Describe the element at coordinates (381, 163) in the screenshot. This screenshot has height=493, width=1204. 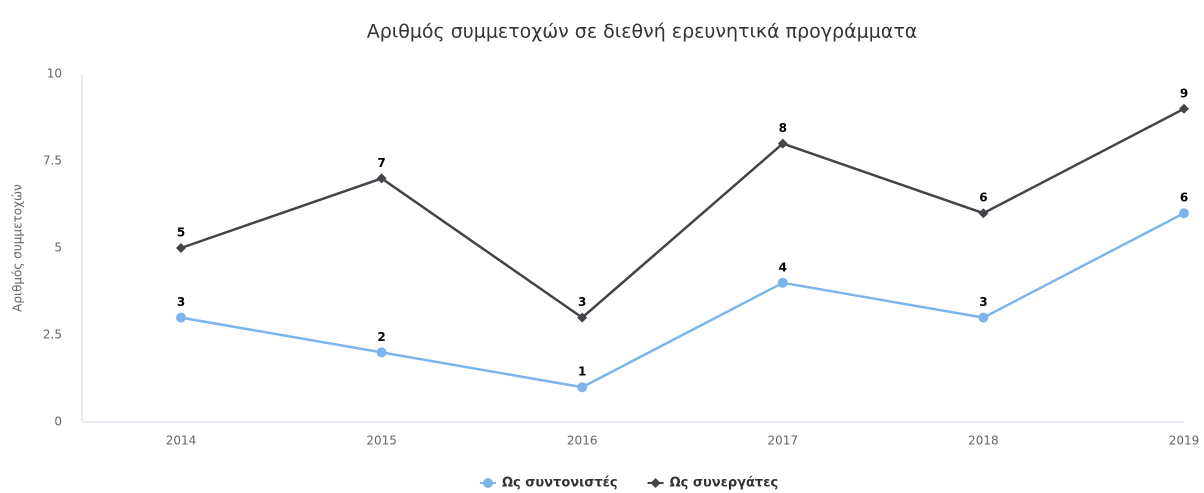
I see `data-label: 7` at that location.